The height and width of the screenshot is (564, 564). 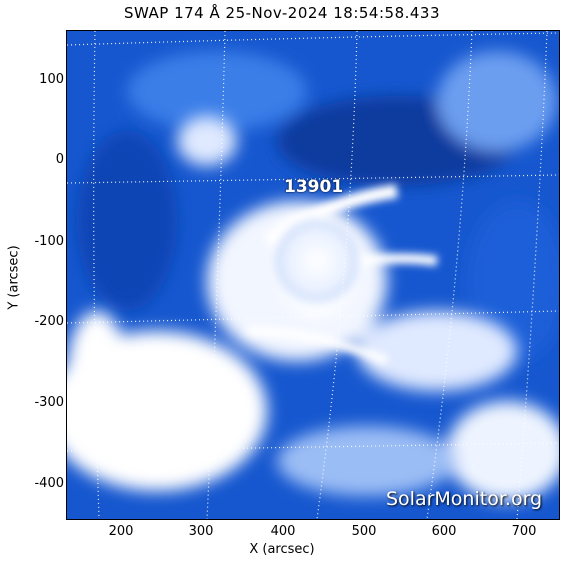 I want to click on x-tick-label: 500, so click(x=364, y=531).